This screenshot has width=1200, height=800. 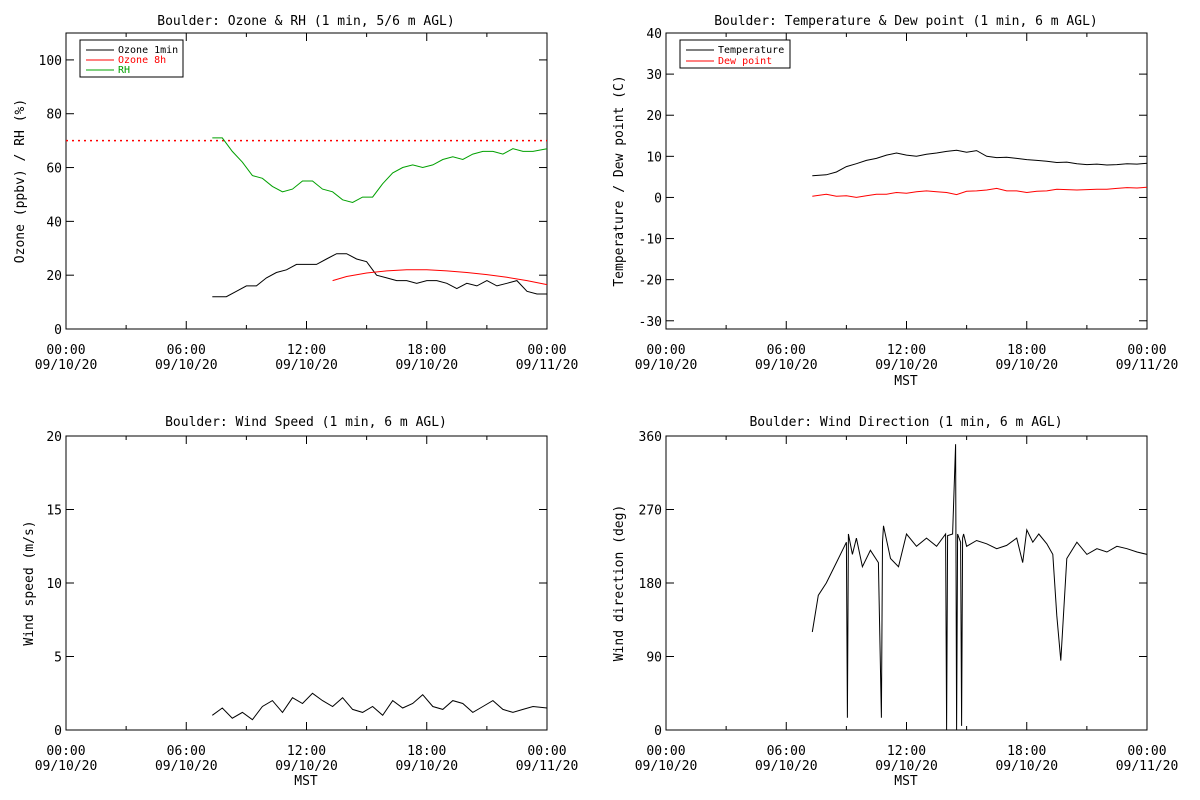 What do you see at coordinates (650, 584) in the screenshot?
I see `y-tick-label: 180` at bounding box center [650, 584].